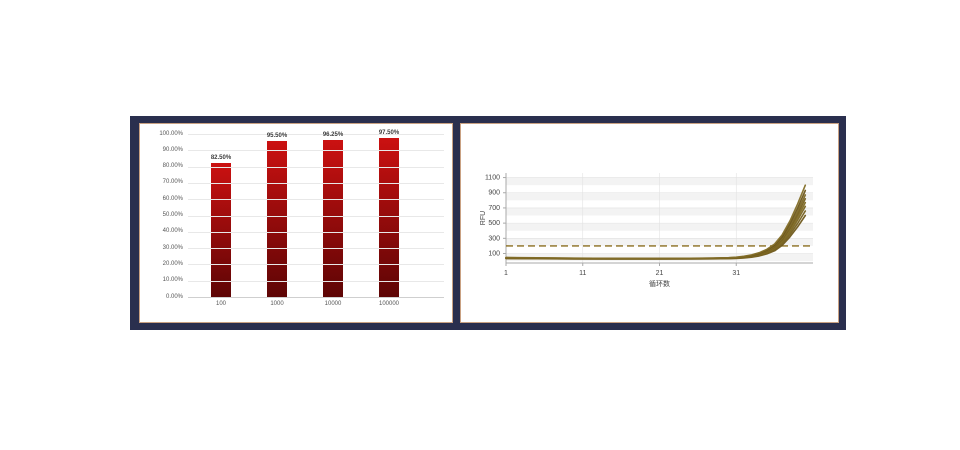  What do you see at coordinates (172, 198) in the screenshot?
I see `y-axis-tick-label: 60.00%` at bounding box center [172, 198].